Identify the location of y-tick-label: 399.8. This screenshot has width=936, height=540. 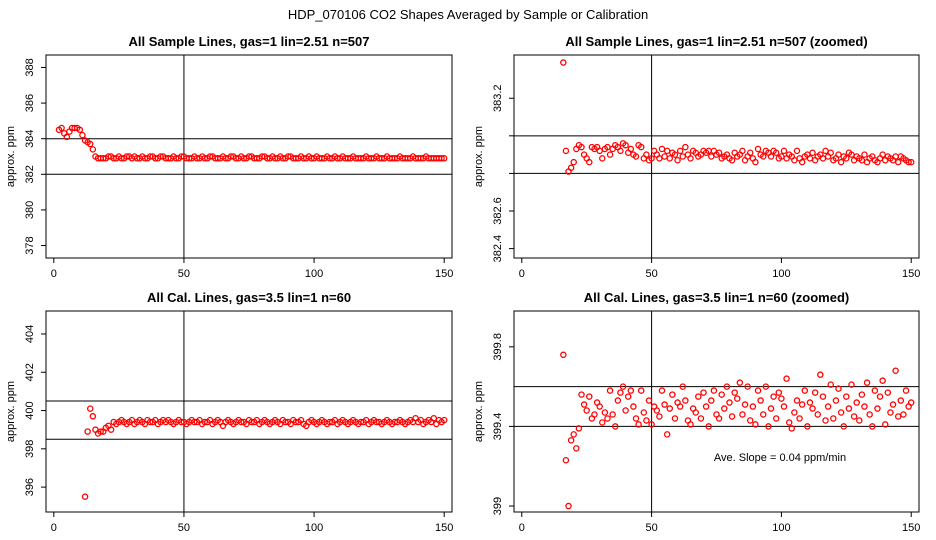
(498, 347).